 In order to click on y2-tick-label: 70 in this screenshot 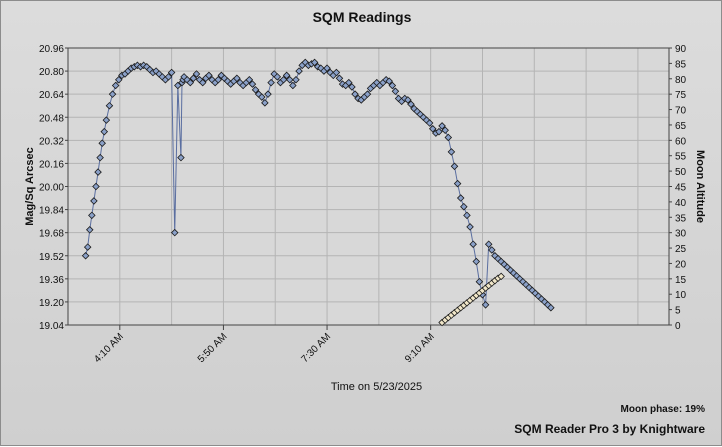, I will do `click(681, 111)`.